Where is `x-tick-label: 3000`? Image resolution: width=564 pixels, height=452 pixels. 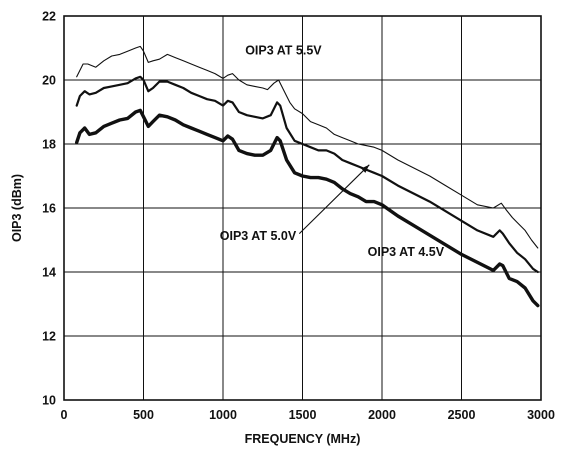 x-tick-label: 3000 is located at coordinates (541, 415).